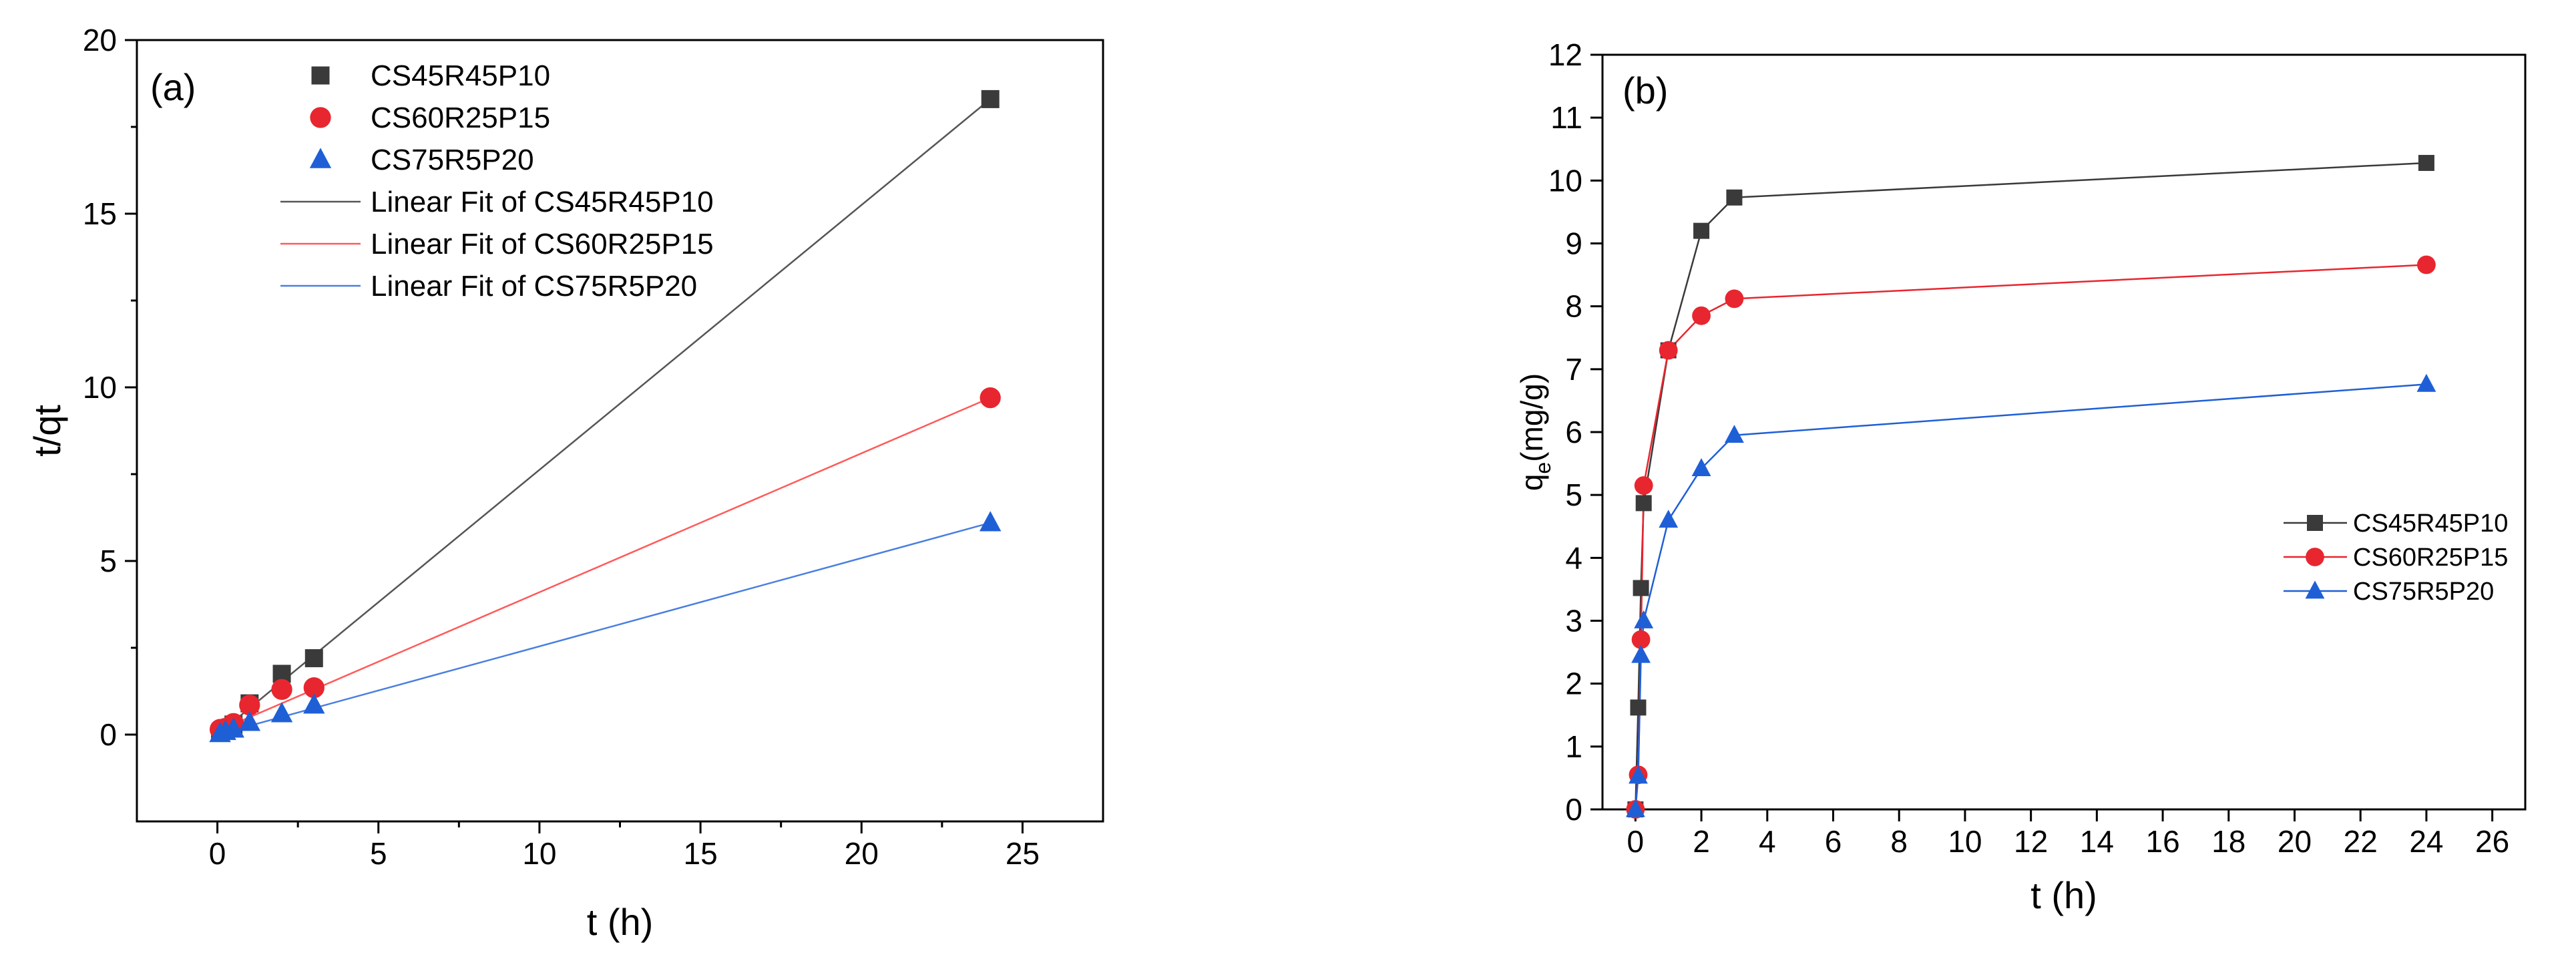  Describe the element at coordinates (1573, 432) in the screenshot. I see `y-tick-label: 6` at that location.